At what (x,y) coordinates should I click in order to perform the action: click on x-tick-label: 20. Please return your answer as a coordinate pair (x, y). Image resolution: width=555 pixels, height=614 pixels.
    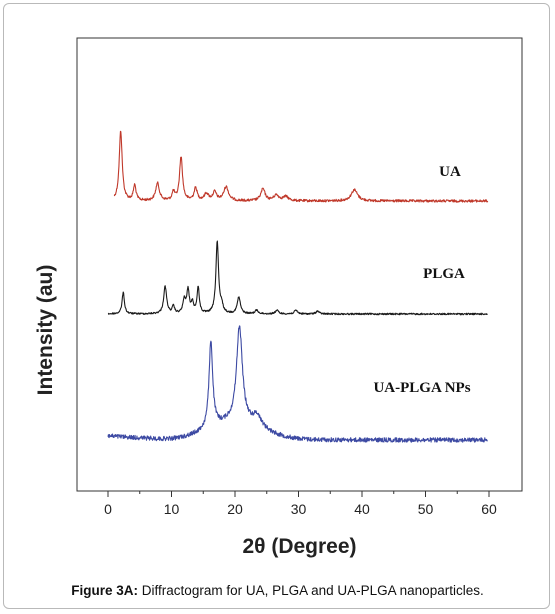
    Looking at the image, I should click on (235, 509).